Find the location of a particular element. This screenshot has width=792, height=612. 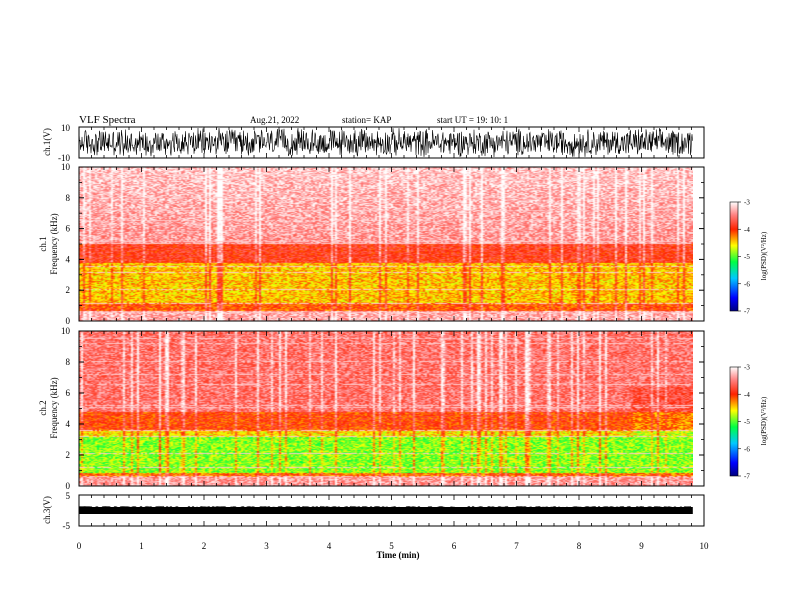

waveform-ch3-edge is located at coordinates (385, 507).